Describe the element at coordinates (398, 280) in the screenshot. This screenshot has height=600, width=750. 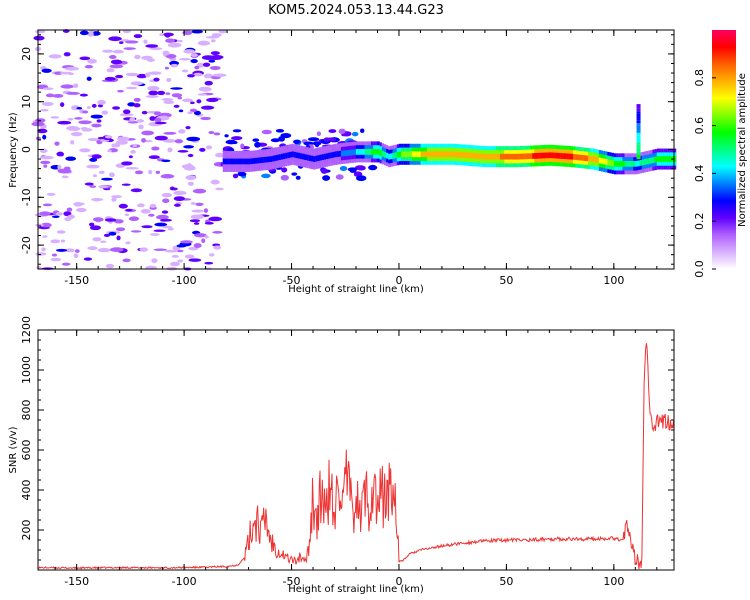
I see `spectrogram-x-tick-label: 0` at that location.